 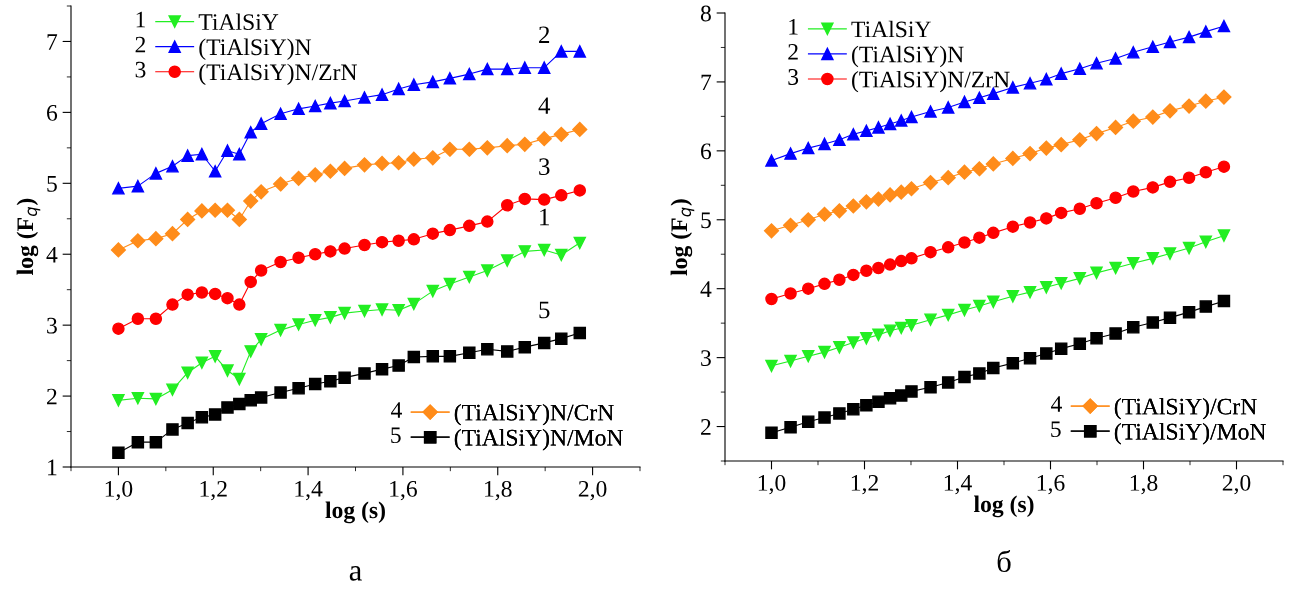 What do you see at coordinates (705, 13) in the screenshot?
I see `y-tick-label: 8` at bounding box center [705, 13].